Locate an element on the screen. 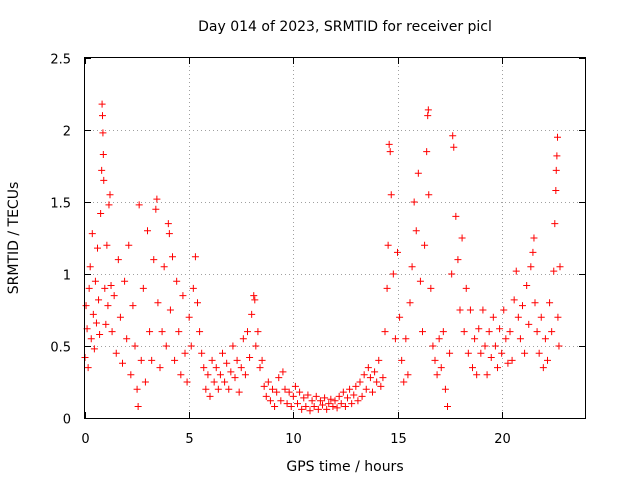 This screenshot has height=480, width=640. y-tick-label: 2 is located at coordinates (67, 132).